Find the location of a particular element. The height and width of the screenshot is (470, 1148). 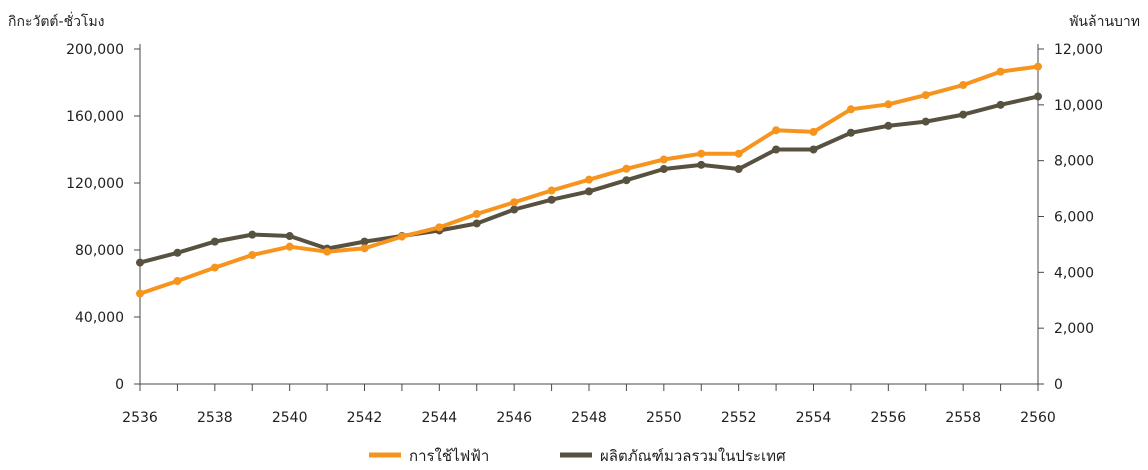

right-y-tick-label: 12,000 is located at coordinates (1078, 50).